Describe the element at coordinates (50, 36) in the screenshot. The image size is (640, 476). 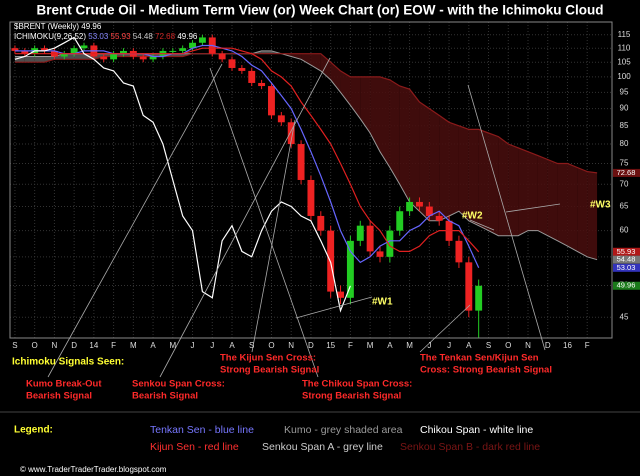
I see `indicator-name: ICHIMOKU(9,26,52)` at that location.